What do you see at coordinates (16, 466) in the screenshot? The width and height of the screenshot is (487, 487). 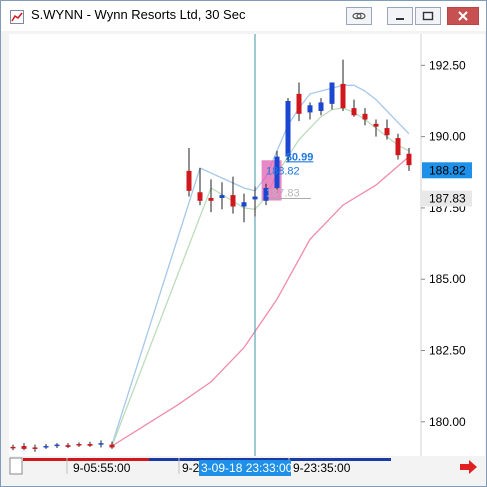 I see `time-axis-scroll-box` at bounding box center [16, 466].